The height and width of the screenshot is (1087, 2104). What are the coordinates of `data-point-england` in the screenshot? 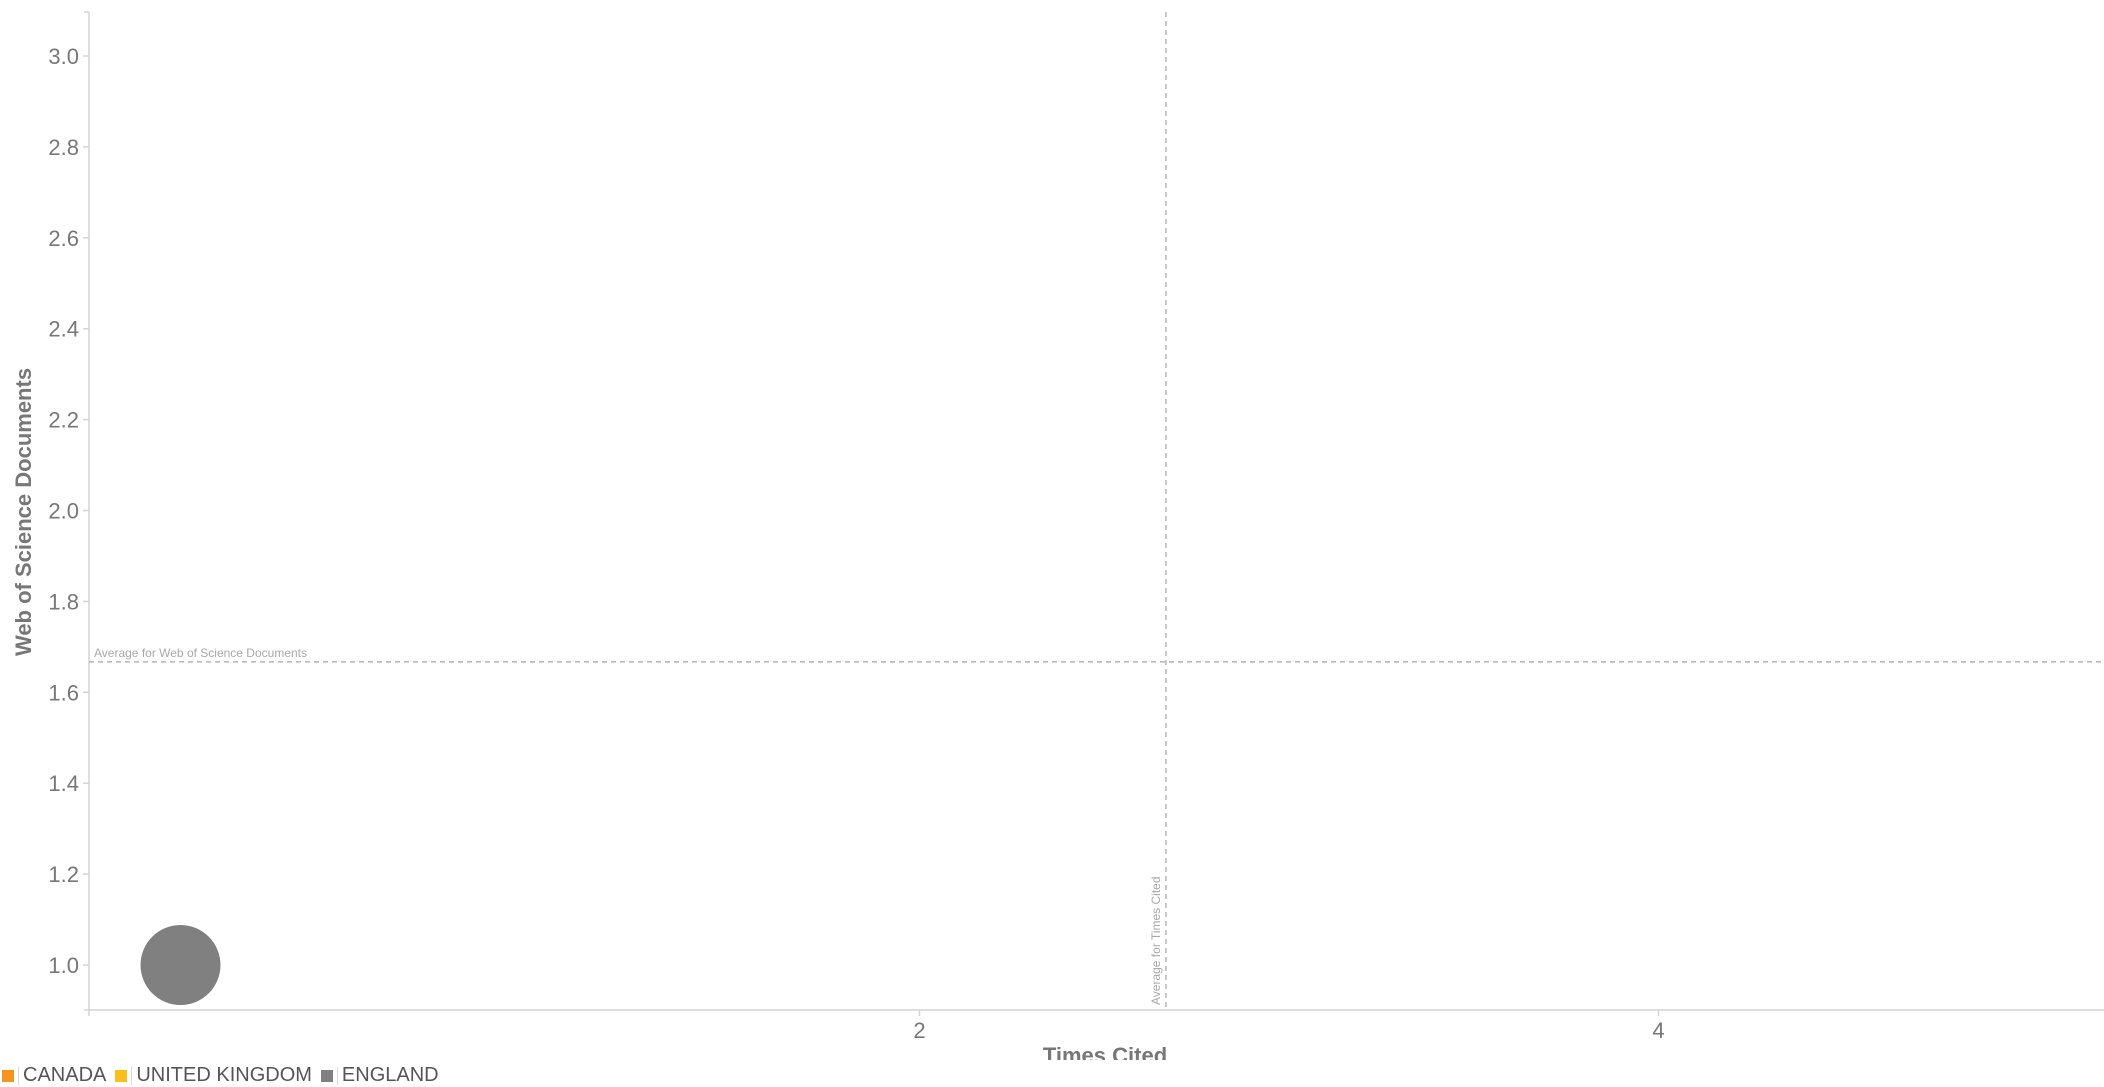 It's located at (180, 965).